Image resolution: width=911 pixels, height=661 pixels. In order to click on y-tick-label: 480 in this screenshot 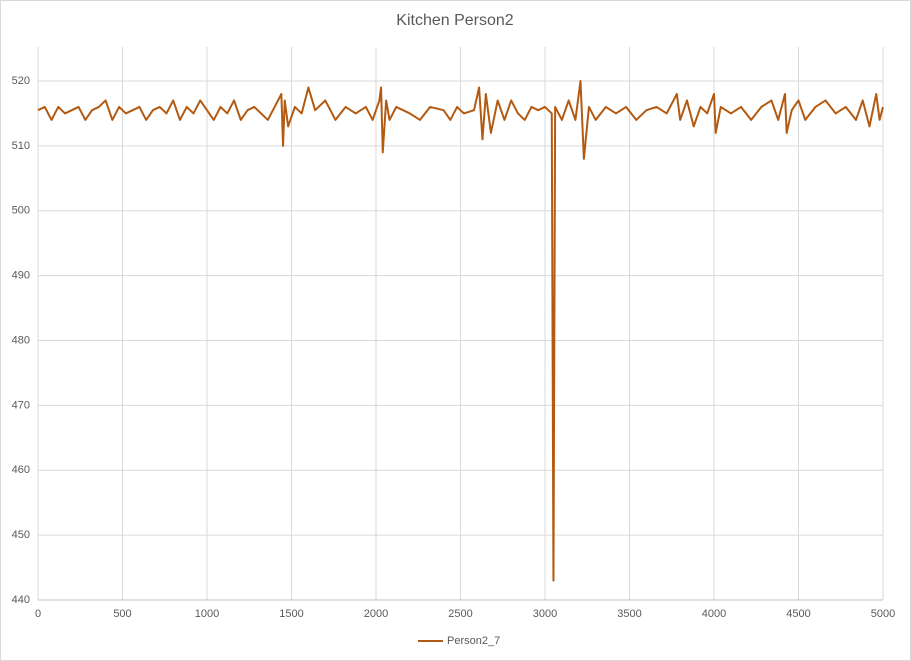, I will do `click(21, 340)`.